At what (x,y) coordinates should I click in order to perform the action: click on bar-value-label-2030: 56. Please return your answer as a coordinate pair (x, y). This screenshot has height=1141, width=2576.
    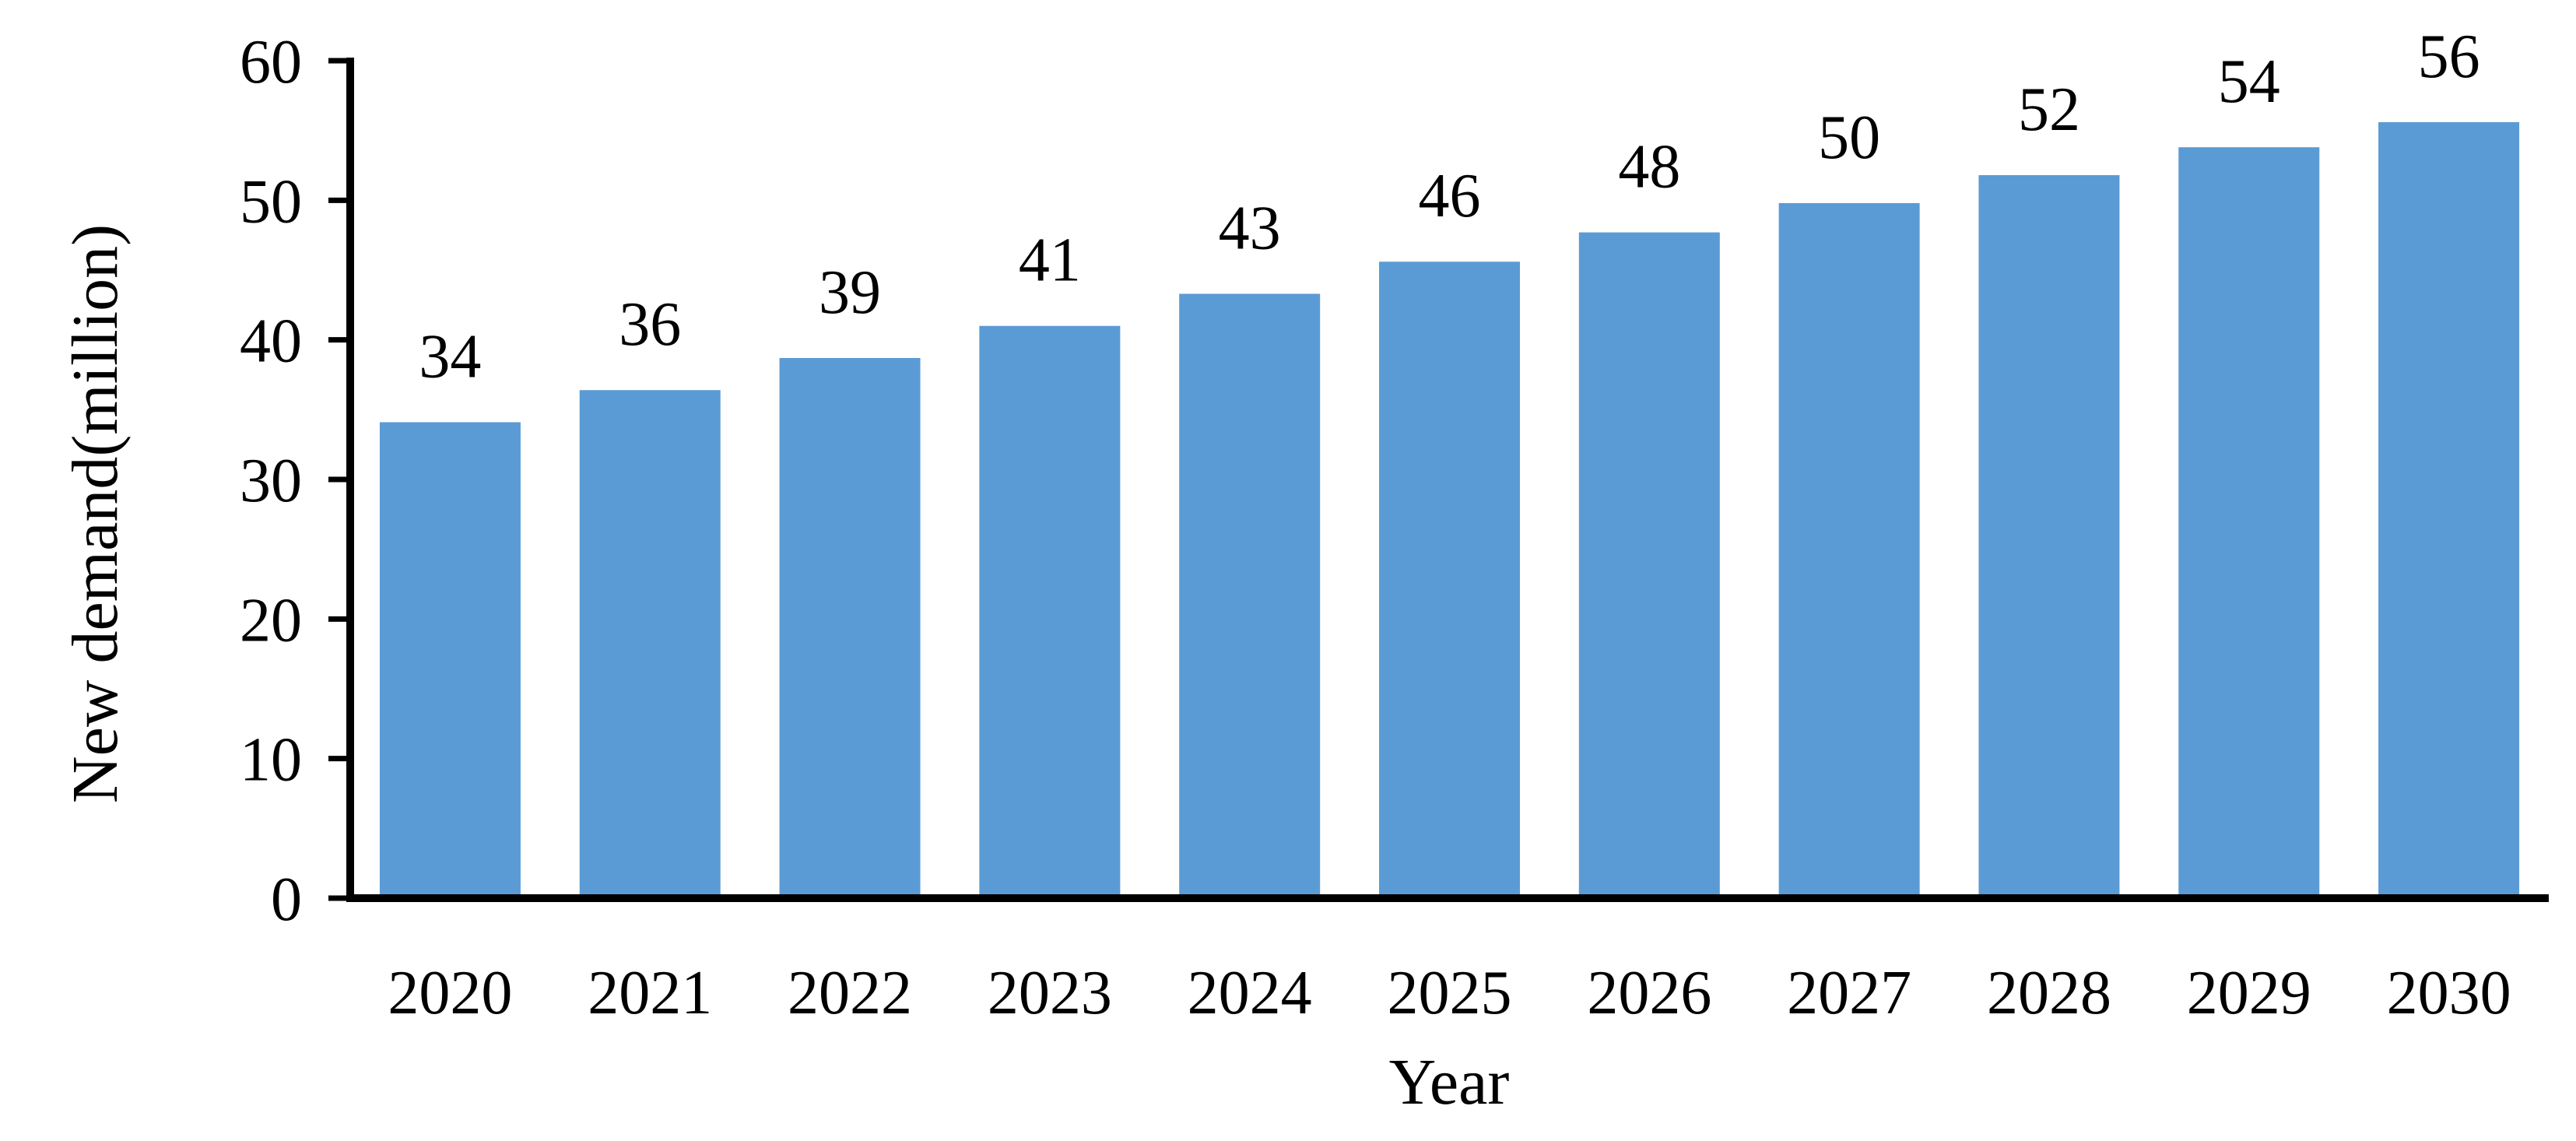
    Looking at the image, I should click on (2449, 57).